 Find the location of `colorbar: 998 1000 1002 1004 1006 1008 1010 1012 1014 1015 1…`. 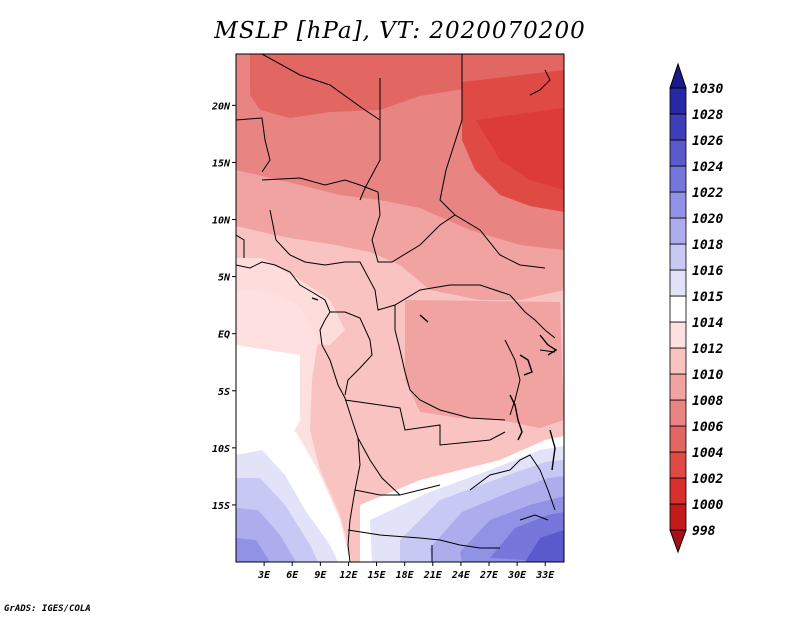

colorbar: 998 1000 1002 1004 1006 1008 1010 1012 1014 1015 1… is located at coordinates (696, 308).